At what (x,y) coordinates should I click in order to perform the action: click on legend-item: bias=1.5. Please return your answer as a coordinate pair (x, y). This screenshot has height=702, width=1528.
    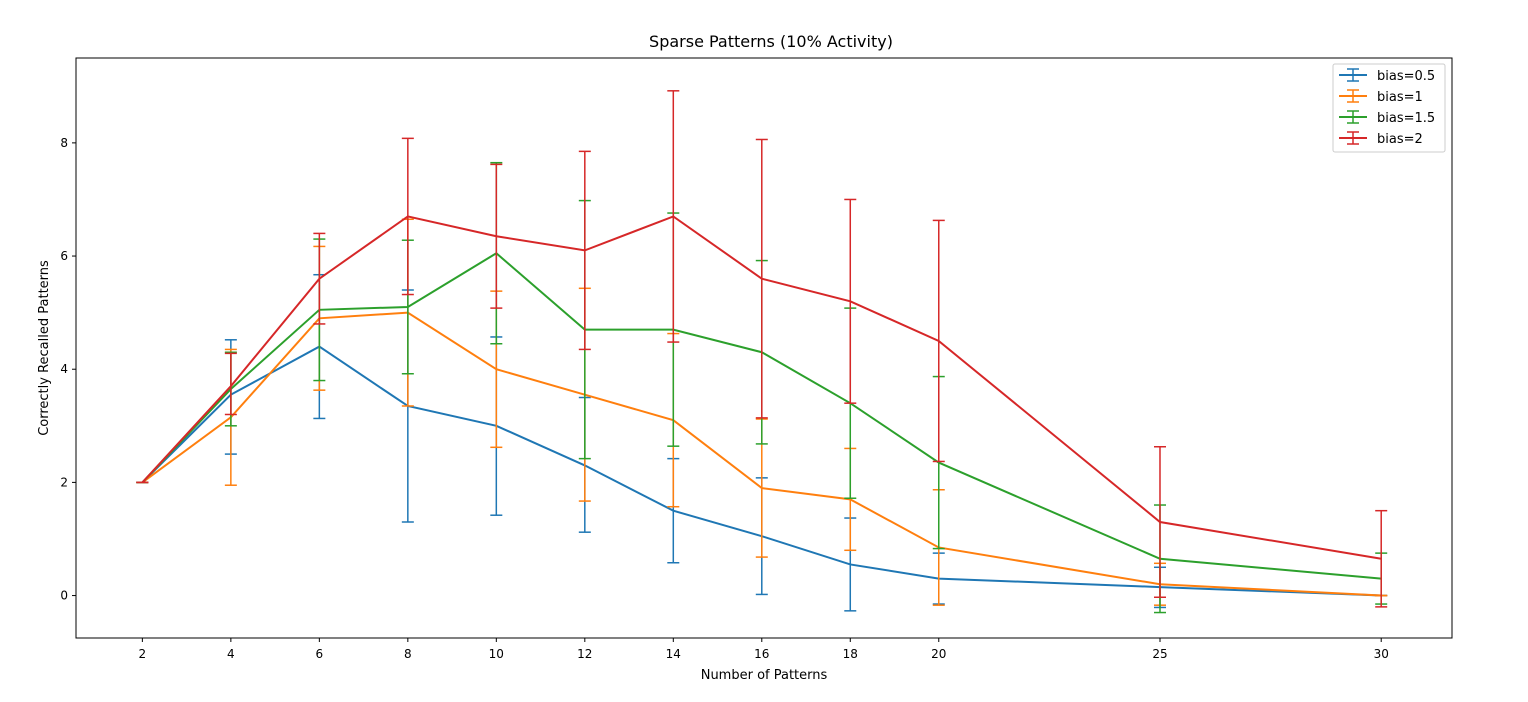
    Looking at the image, I should click on (1387, 118).